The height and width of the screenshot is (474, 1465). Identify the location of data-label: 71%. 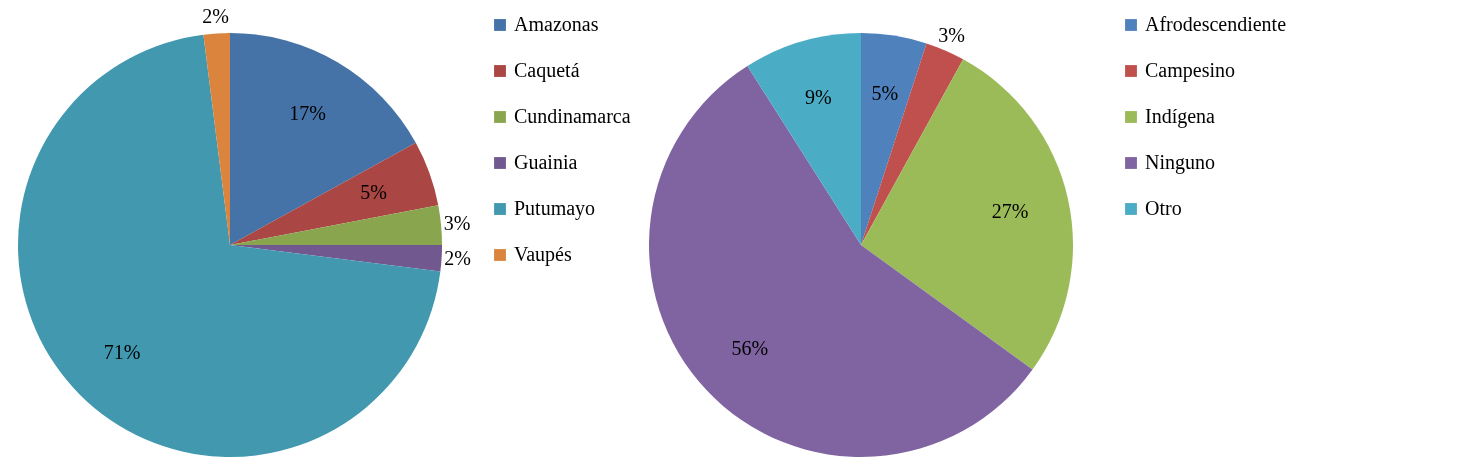
(122, 351).